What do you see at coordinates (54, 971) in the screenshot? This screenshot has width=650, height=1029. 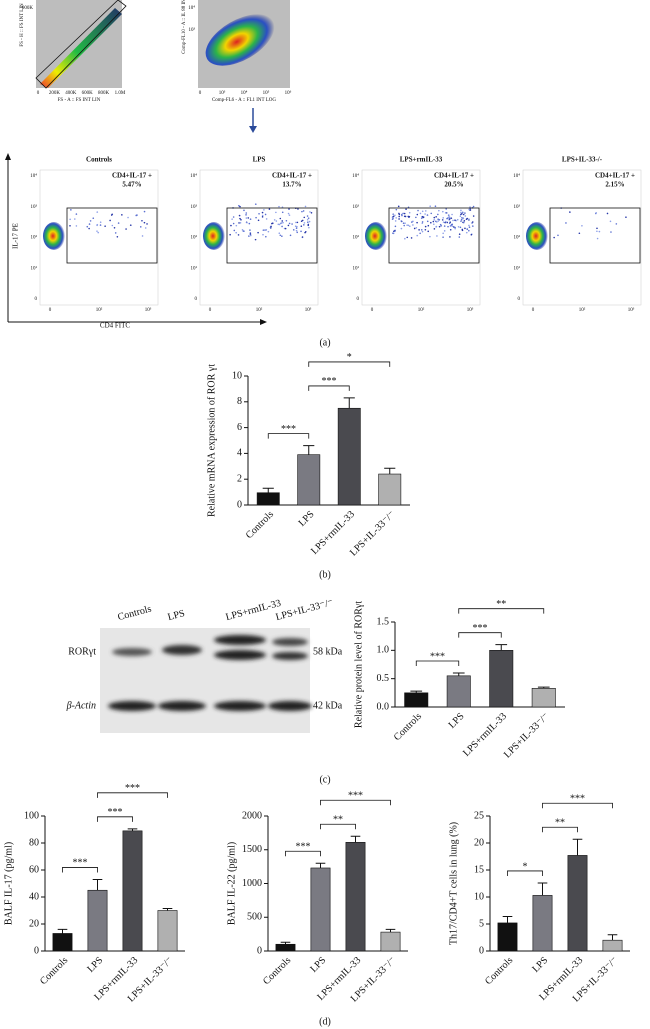 I see `x-tick-label: Controls` at bounding box center [54, 971].